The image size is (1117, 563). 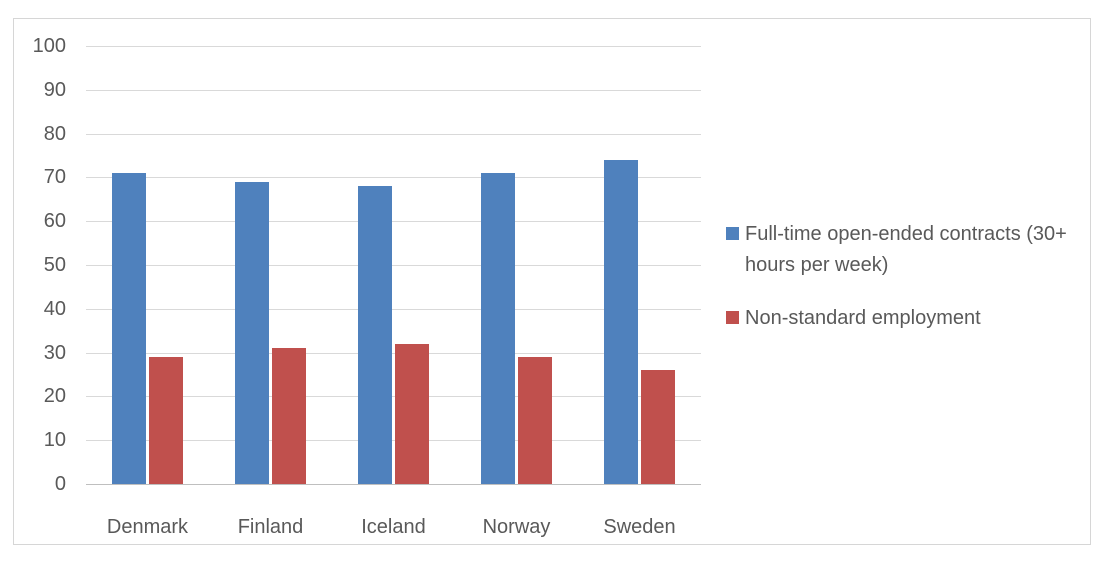 What do you see at coordinates (252, 332) in the screenshot?
I see `bar-finland-full-time-open-ended-contracts` at bounding box center [252, 332].